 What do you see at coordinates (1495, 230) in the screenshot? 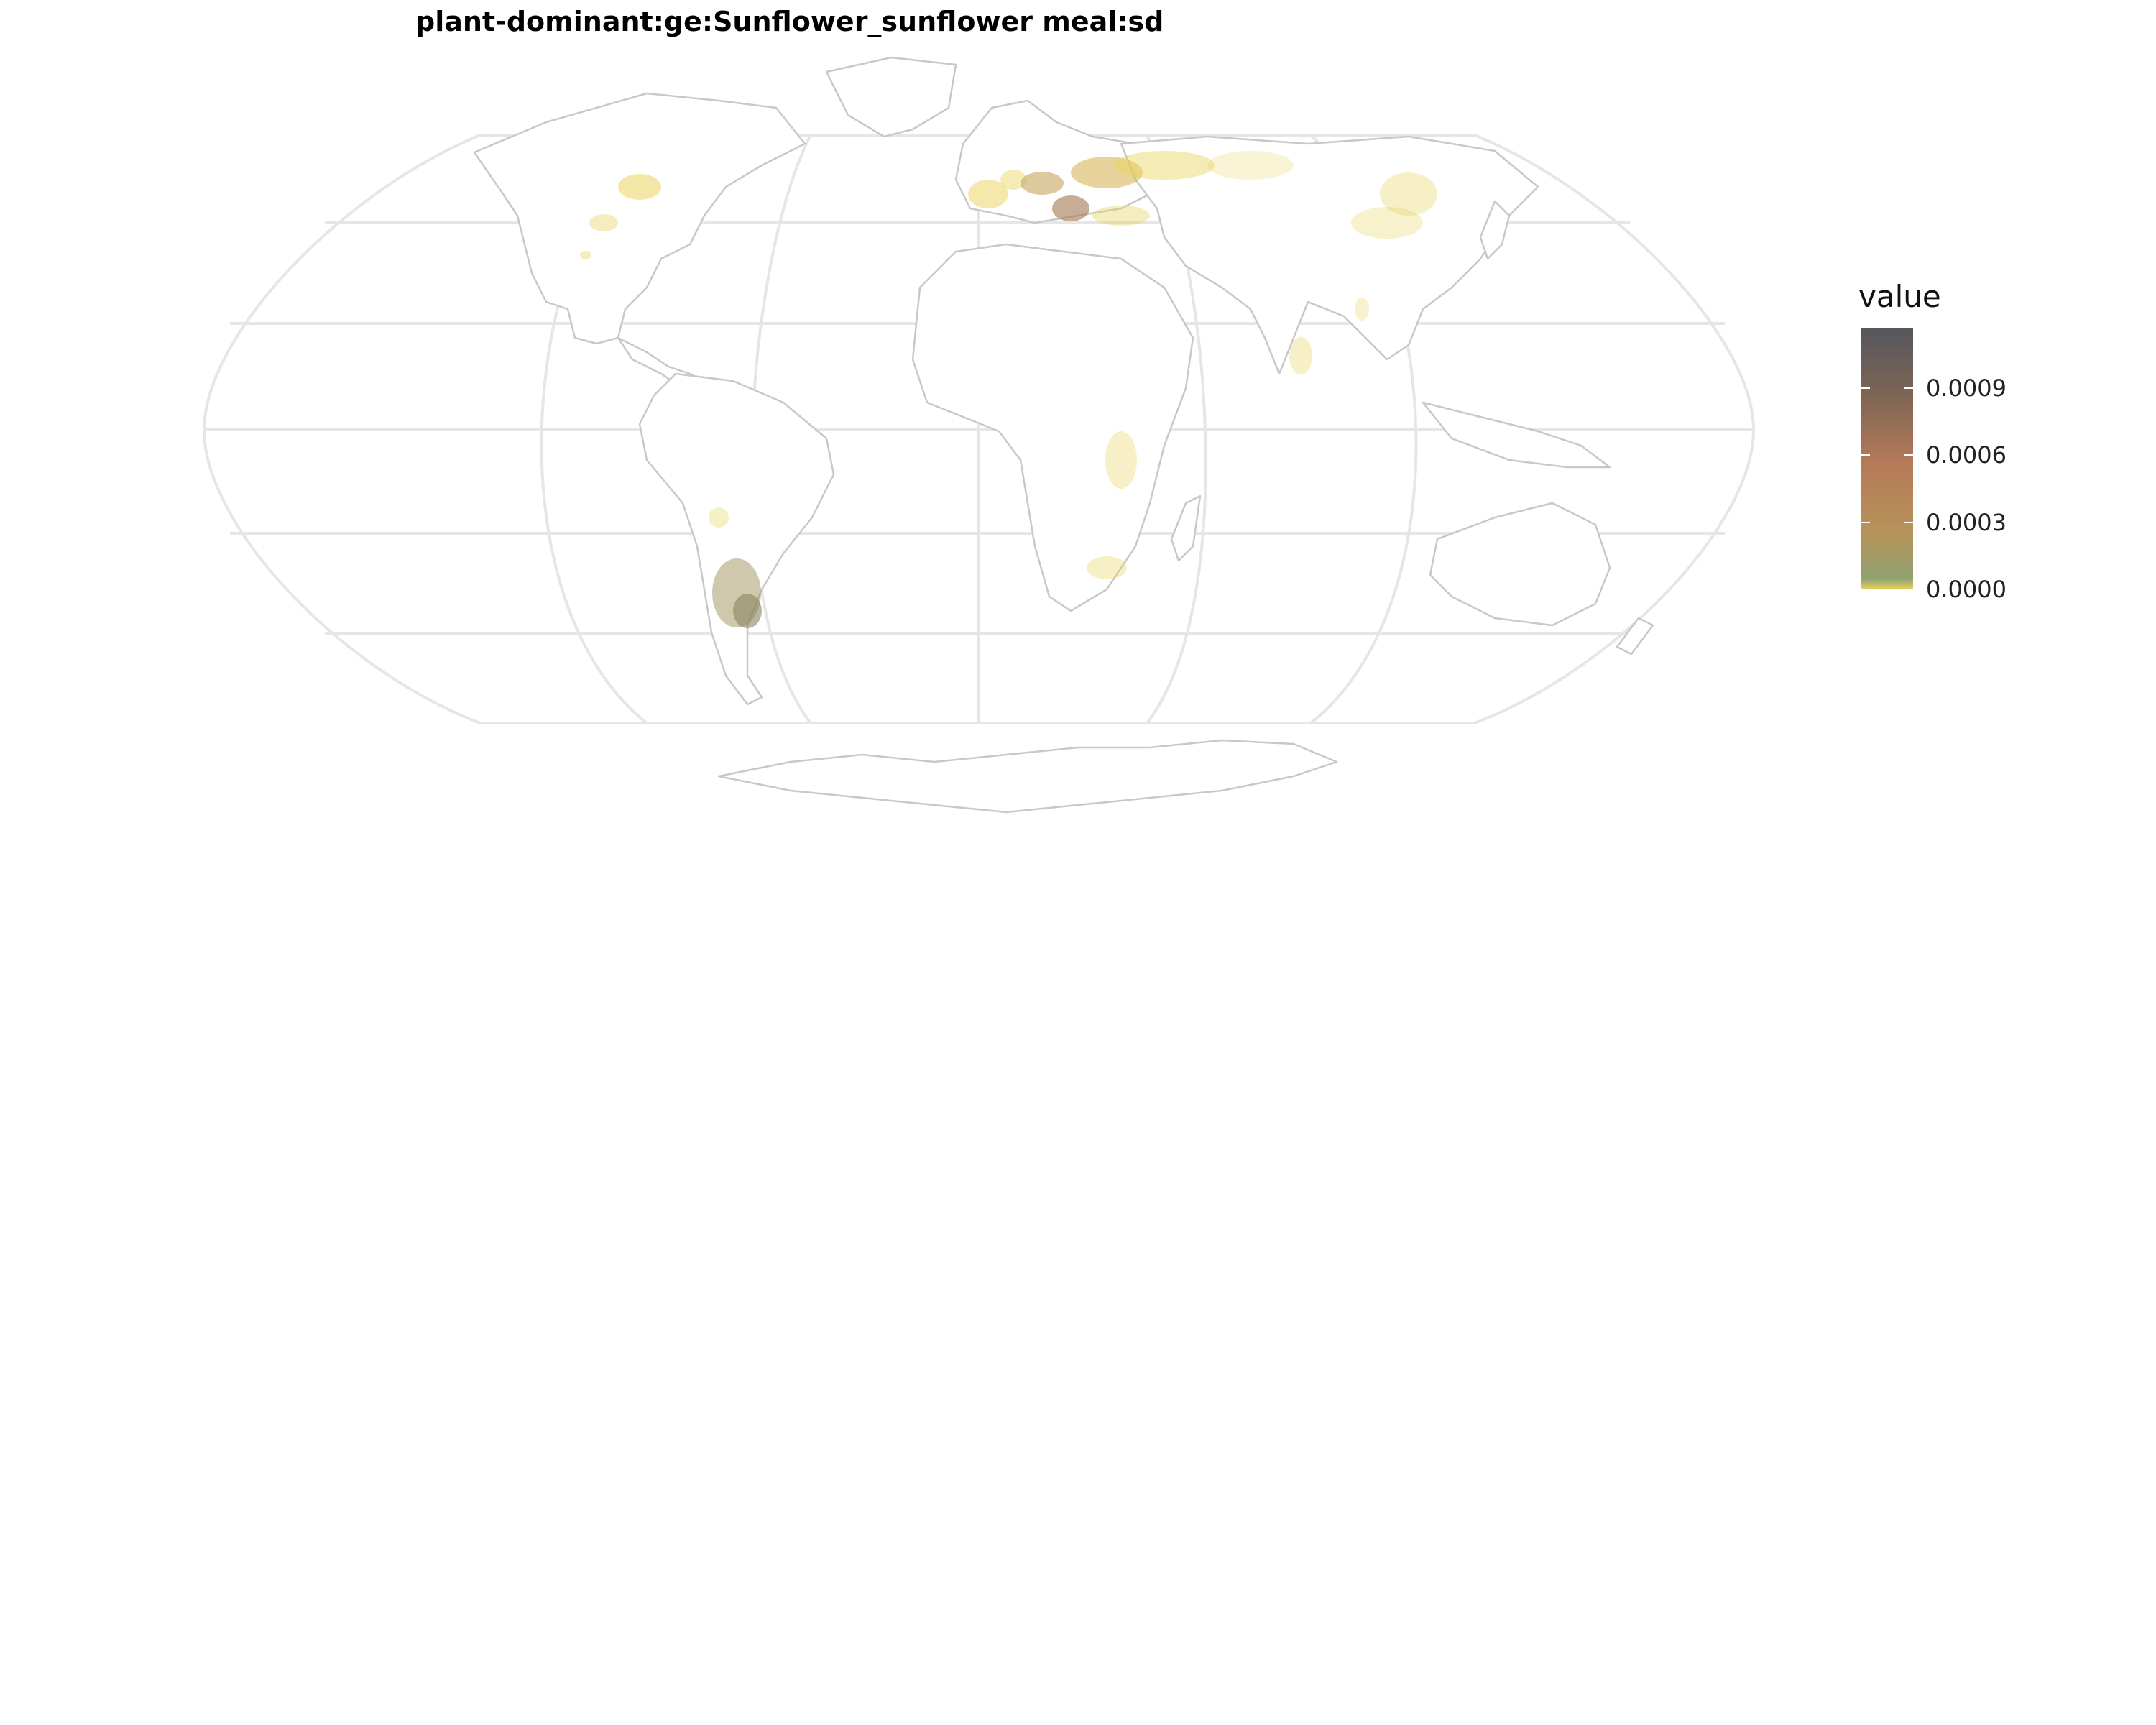
I see `japan` at bounding box center [1495, 230].